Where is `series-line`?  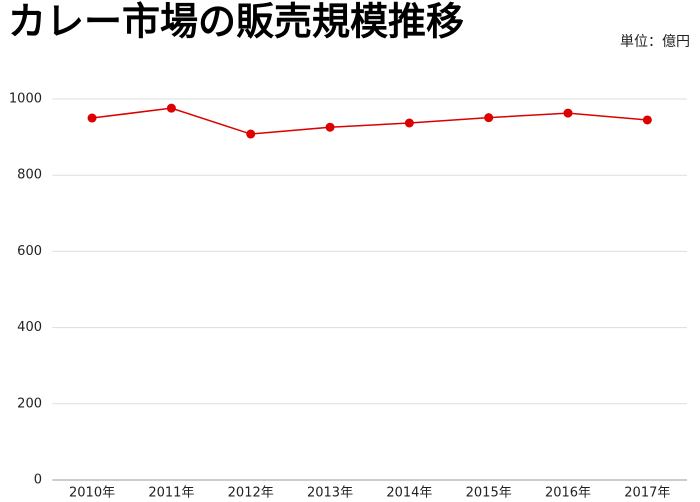 series-line is located at coordinates (369, 121).